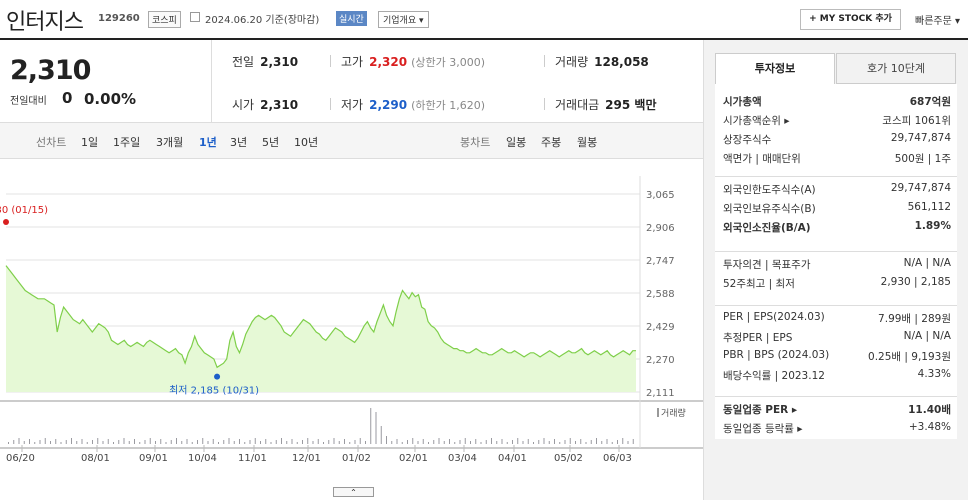 The height and width of the screenshot is (500, 968). Describe the element at coordinates (306, 142) in the screenshot. I see `period-10y: 10년` at that location.